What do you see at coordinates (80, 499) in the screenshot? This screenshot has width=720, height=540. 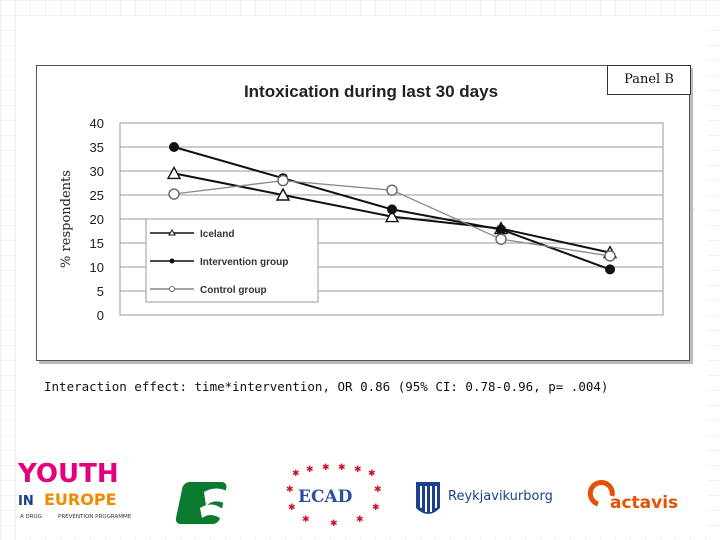 I see `youth-logo-europe: EUROPE` at bounding box center [80, 499].